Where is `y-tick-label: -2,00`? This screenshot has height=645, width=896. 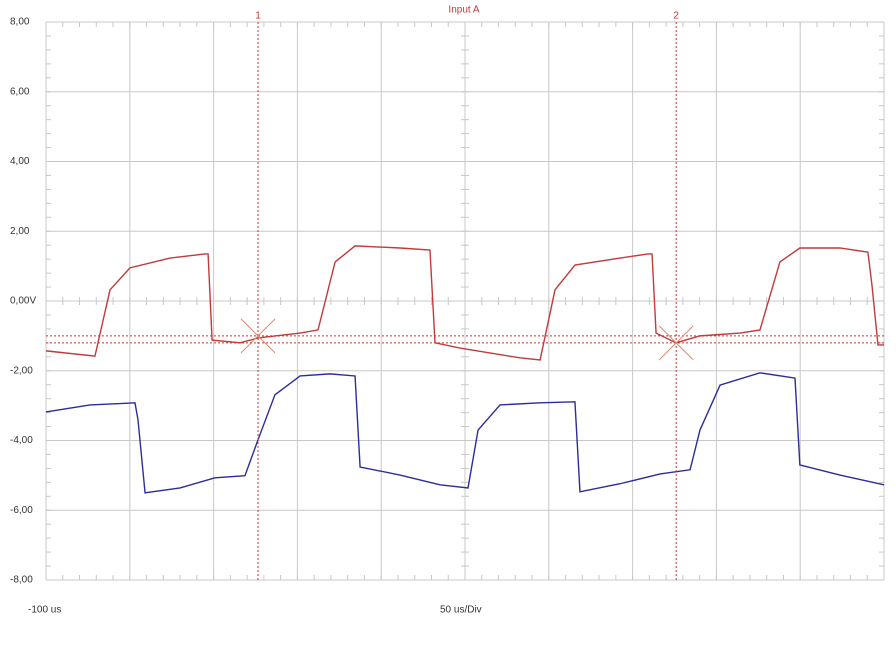
y-tick-label: -2,00 is located at coordinates (21, 370).